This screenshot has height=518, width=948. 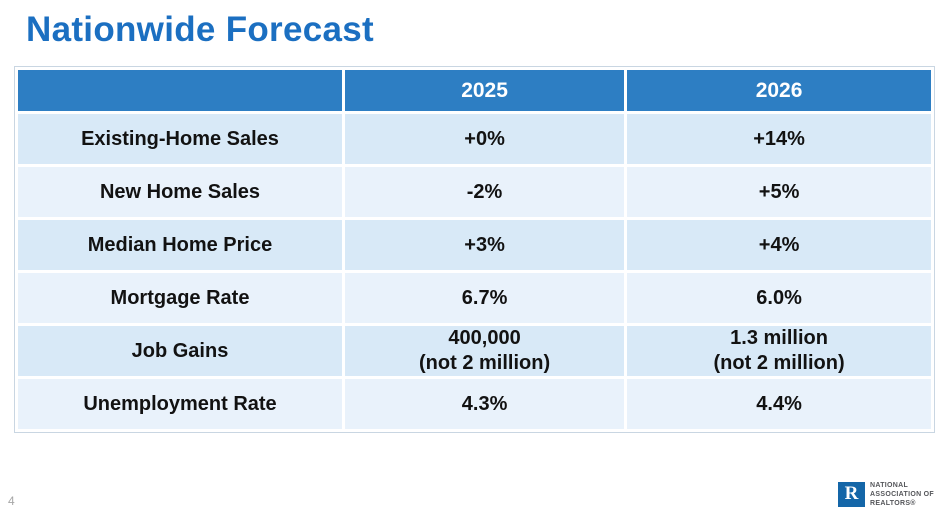 What do you see at coordinates (484, 245) in the screenshot?
I see `cell-2025: +3%` at bounding box center [484, 245].